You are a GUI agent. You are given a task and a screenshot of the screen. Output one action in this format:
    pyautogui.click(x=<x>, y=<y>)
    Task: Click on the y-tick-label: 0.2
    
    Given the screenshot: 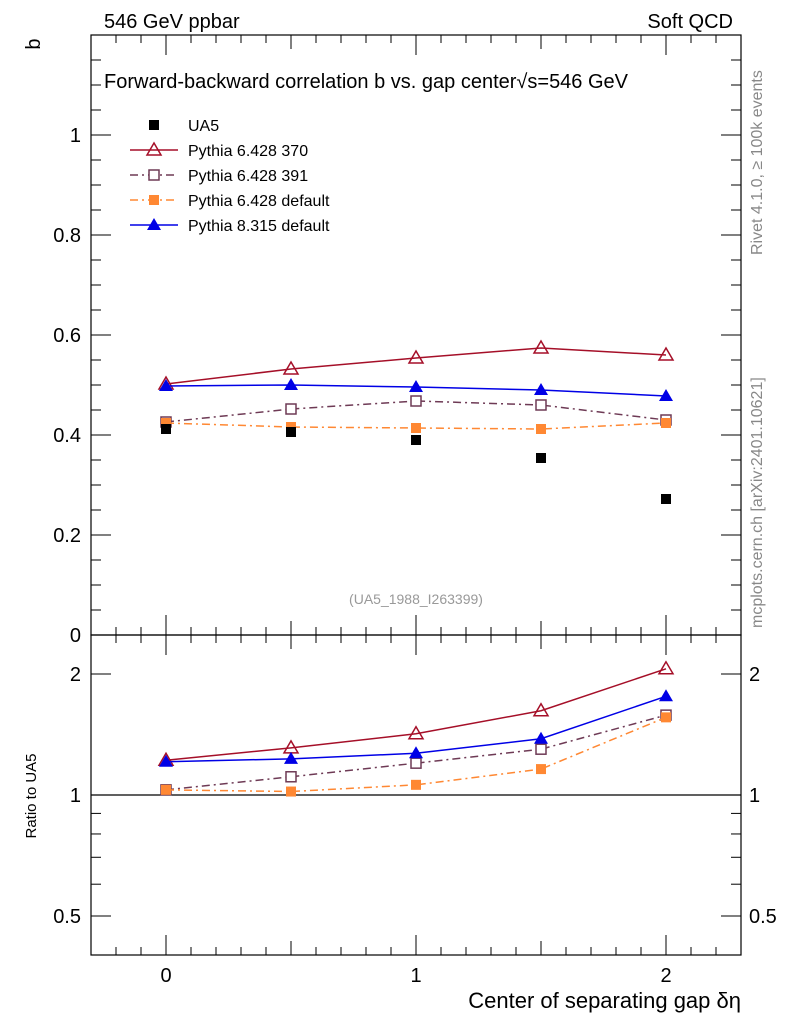 What is the action you would take?
    pyautogui.click(x=67, y=536)
    